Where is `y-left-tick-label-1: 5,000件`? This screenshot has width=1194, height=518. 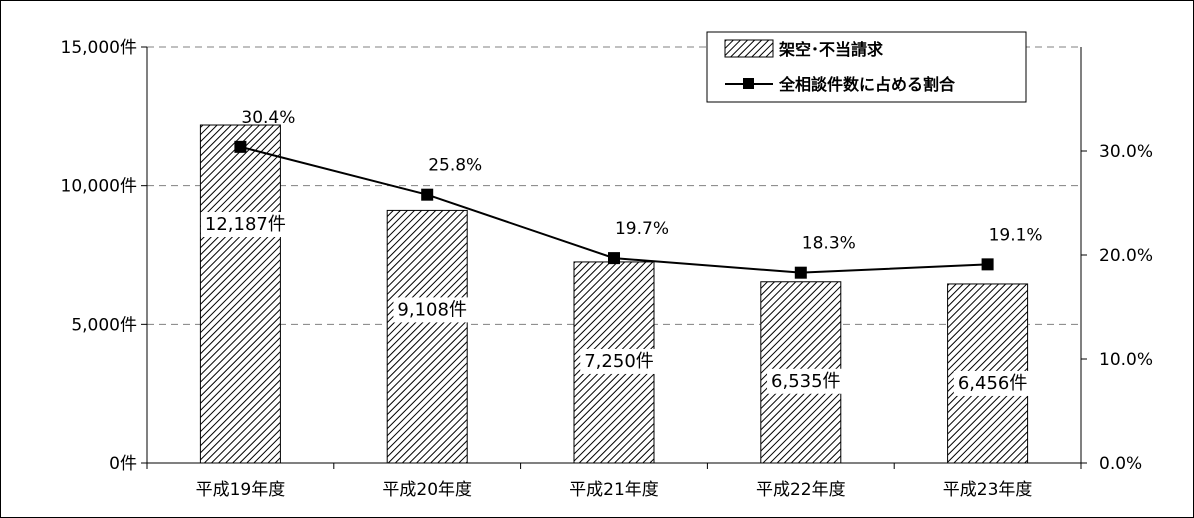 y-left-tick-label-1: 5,000件 is located at coordinates (104, 325).